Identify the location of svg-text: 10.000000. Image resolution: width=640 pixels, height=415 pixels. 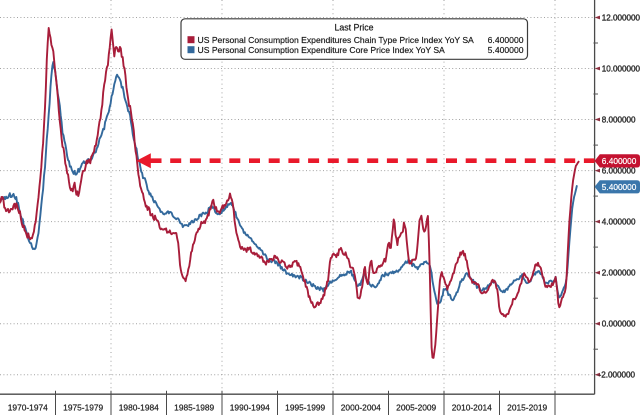
(621, 68).